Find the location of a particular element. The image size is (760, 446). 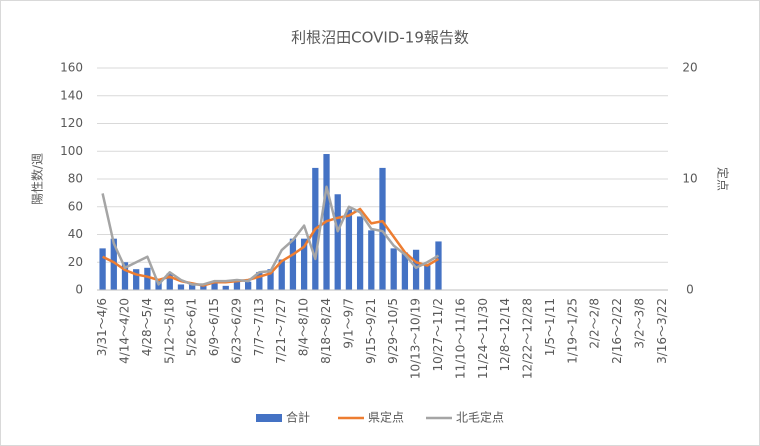

x-tick-label: 2/16～2/22 is located at coordinates (617, 331).